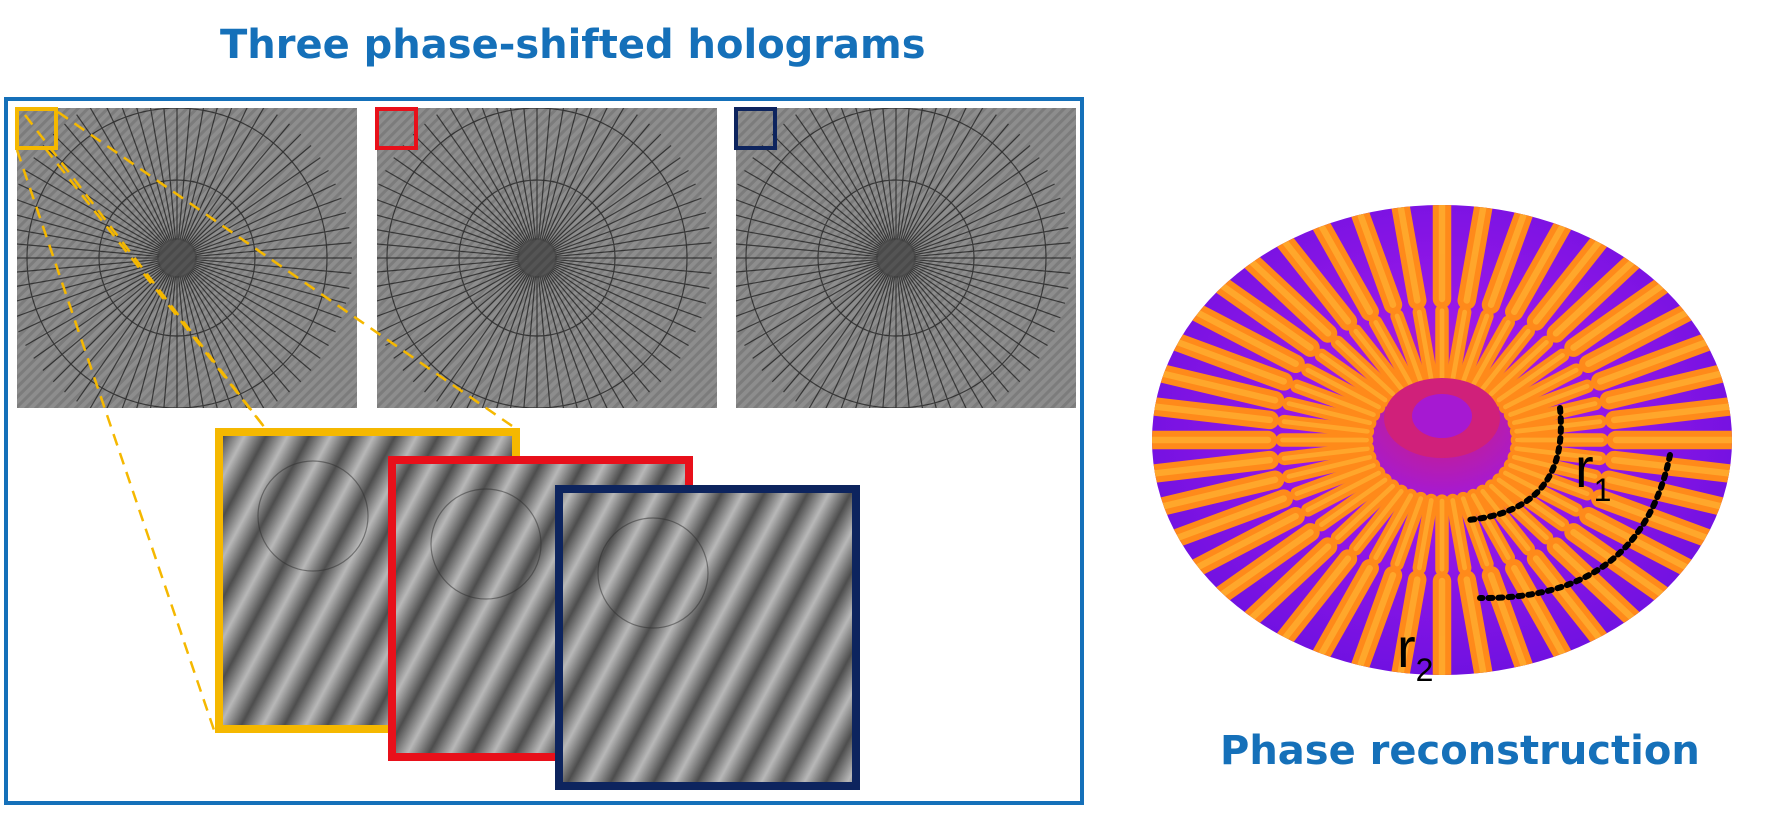  I want to click on roi-marker-red, so click(396, 128).